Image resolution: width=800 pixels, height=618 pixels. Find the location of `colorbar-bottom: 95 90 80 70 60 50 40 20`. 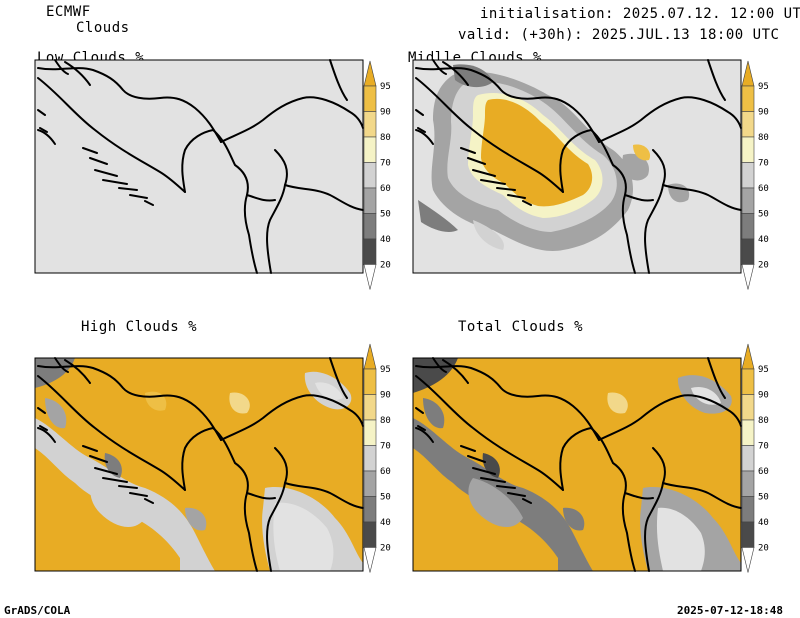

colorbar-bottom: 95 90 80 70 60 50 40 20 is located at coordinates (377, 458).